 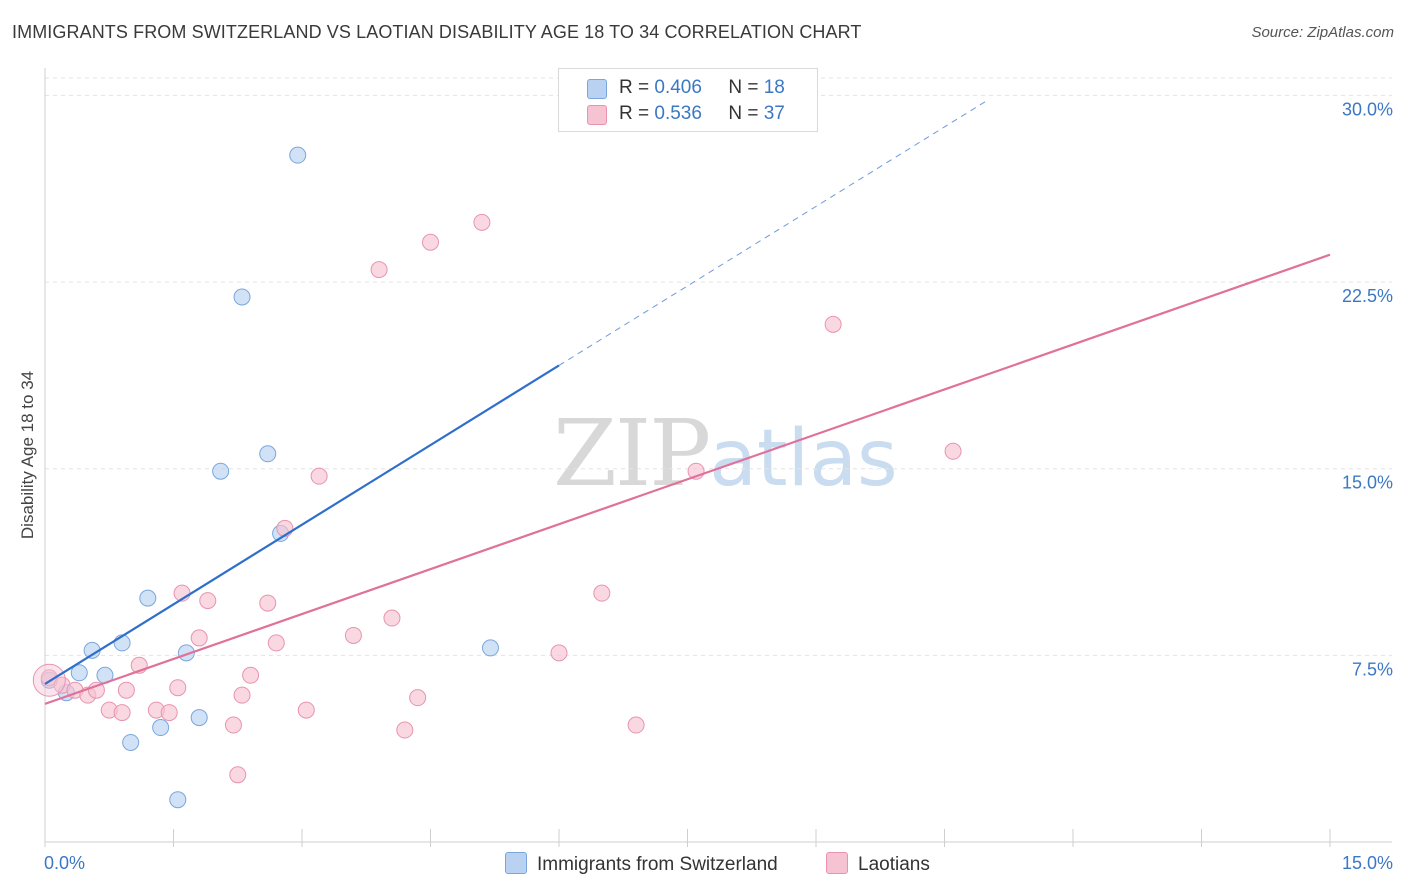 What do you see at coordinates (1372, 669) in the screenshot?
I see `y-tick-label: 7.5%` at bounding box center [1372, 669].